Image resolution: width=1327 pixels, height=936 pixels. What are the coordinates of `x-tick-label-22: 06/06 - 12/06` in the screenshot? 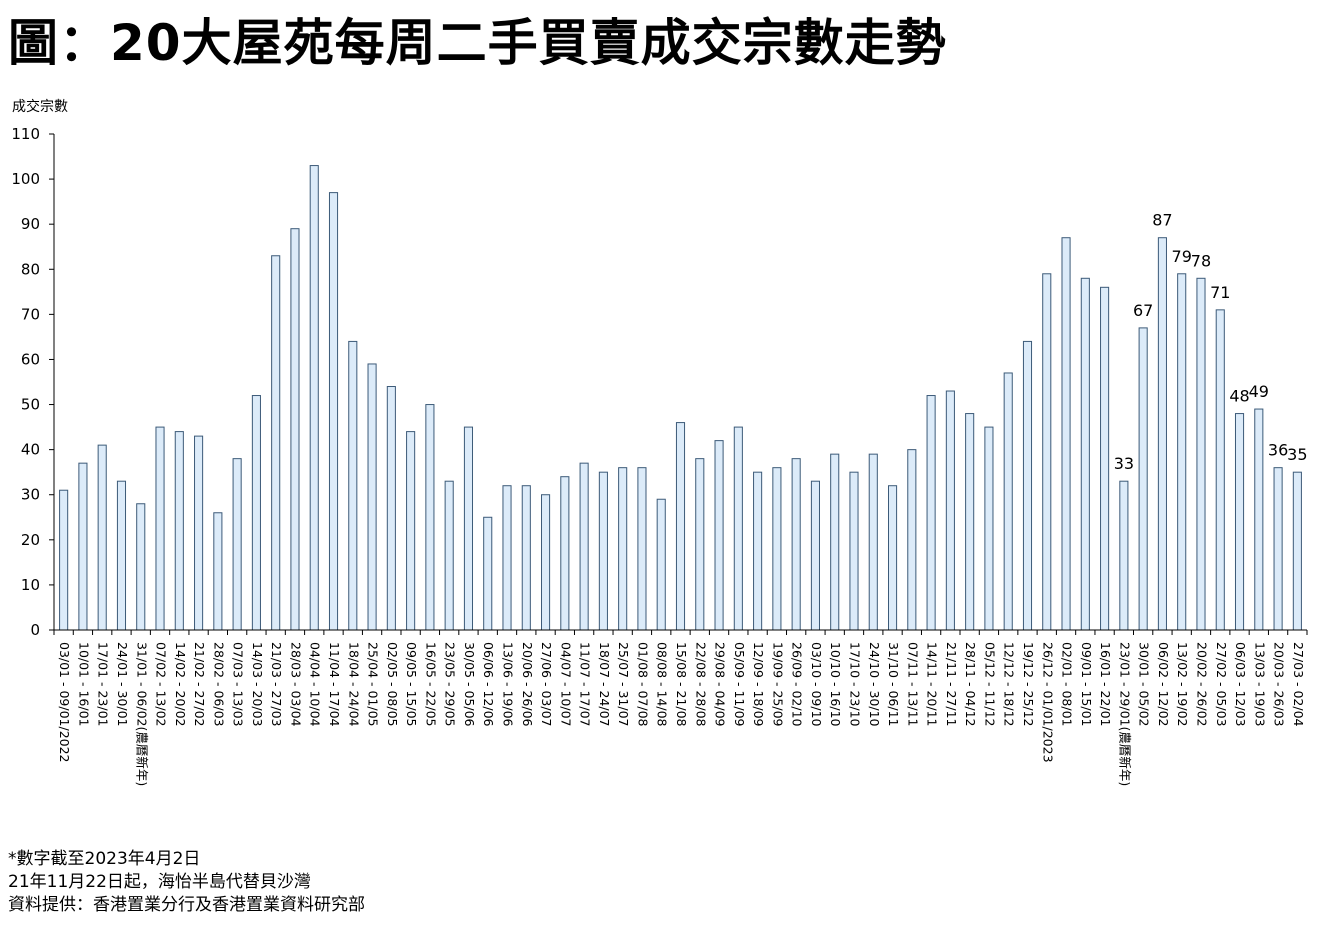 It's located at (488, 684).